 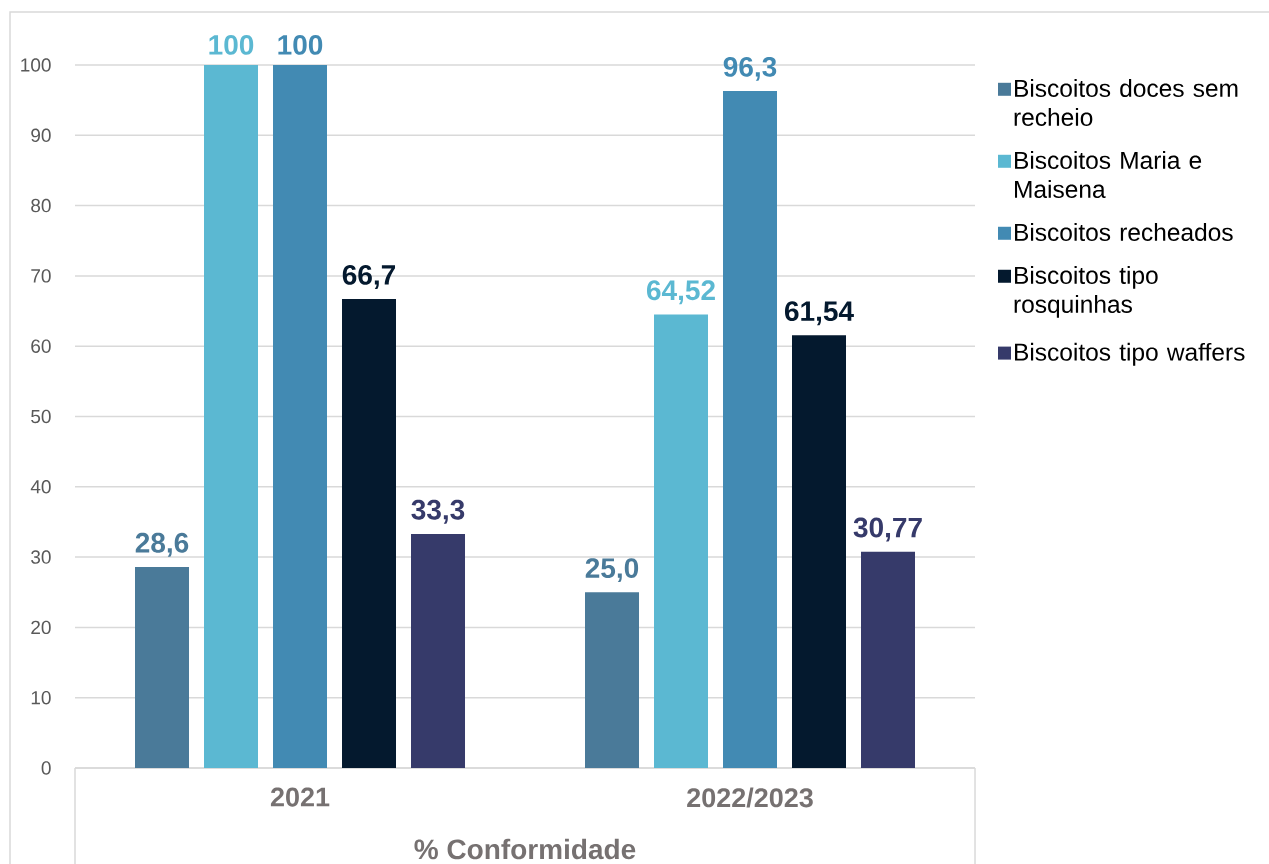 I want to click on legend-label: Biscoitos recheados, so click(x=1124, y=232).